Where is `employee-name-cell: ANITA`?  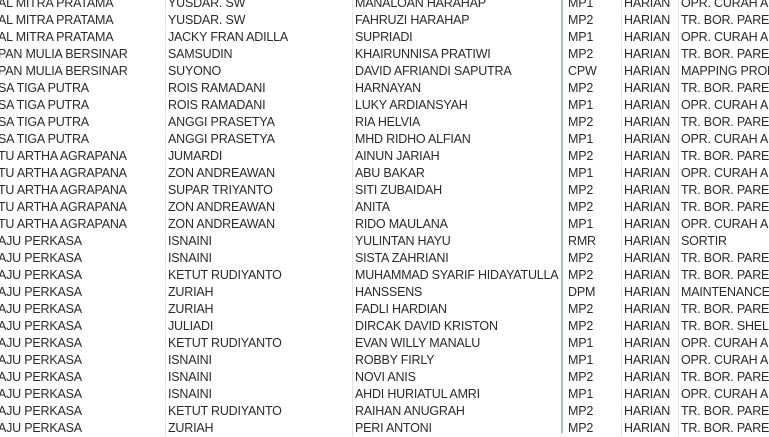
employee-name-cell: ANITA is located at coordinates (457, 207).